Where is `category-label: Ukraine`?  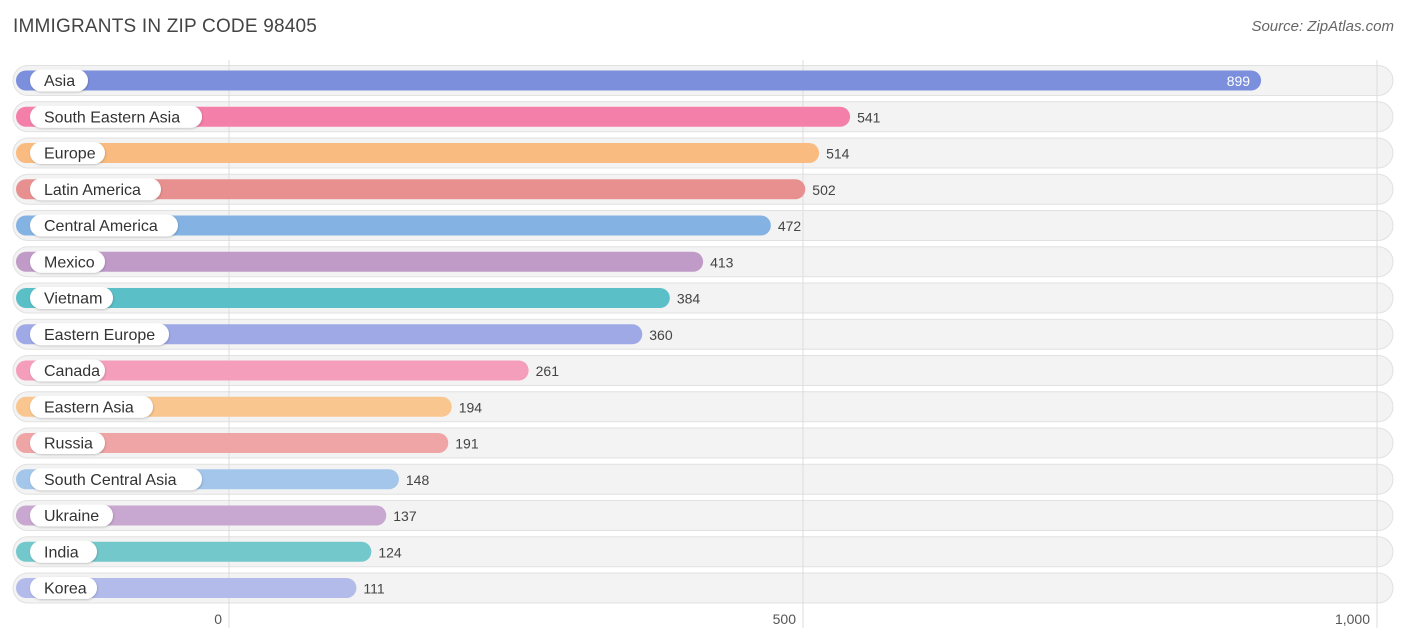 category-label: Ukraine is located at coordinates (71, 516).